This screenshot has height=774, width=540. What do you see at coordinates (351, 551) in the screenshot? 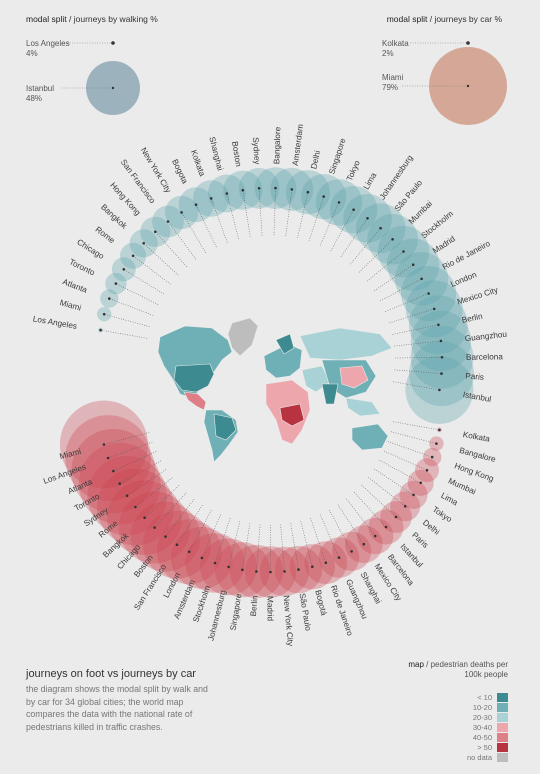
I see `car-dot-shanghai` at bounding box center [351, 551].